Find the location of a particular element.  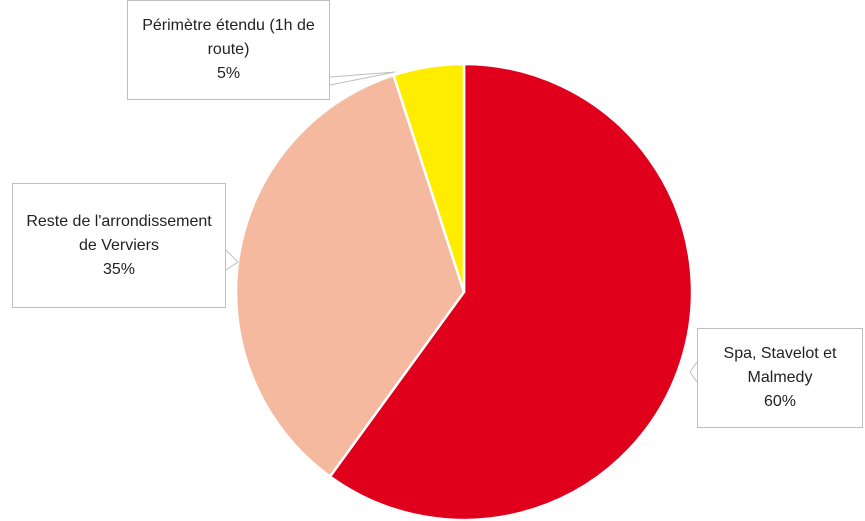

pie-slice is located at coordinates (428, 177).